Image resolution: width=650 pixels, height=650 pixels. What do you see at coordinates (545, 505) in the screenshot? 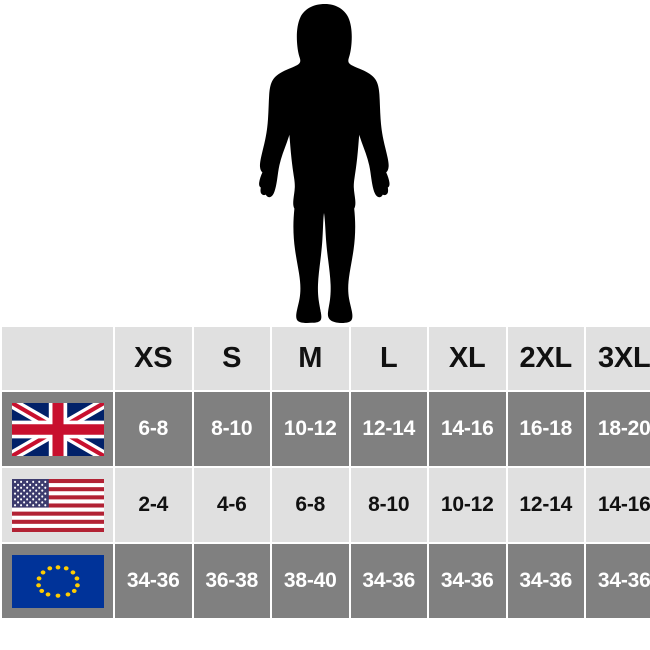
I see `us-value-2xl: 12-14` at bounding box center [545, 505].